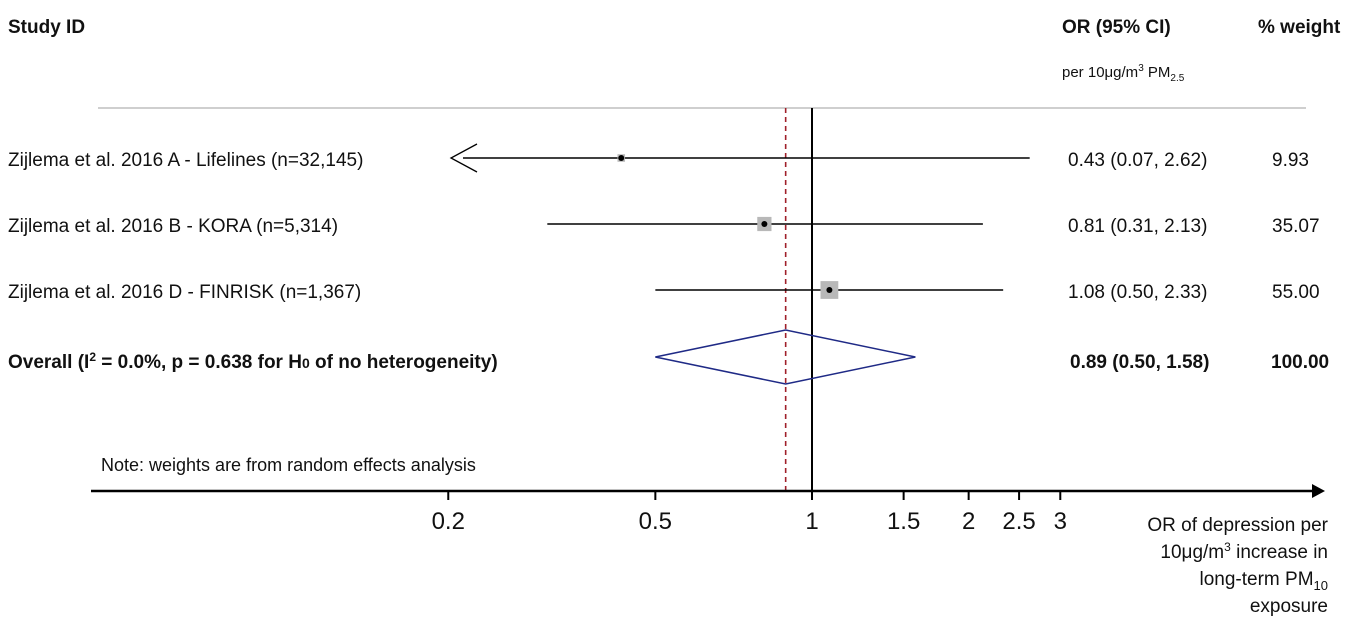  What do you see at coordinates (1139, 362) in the screenshot?
I see `overall-or-text: 0.89 (0.50, 1.58)` at bounding box center [1139, 362].